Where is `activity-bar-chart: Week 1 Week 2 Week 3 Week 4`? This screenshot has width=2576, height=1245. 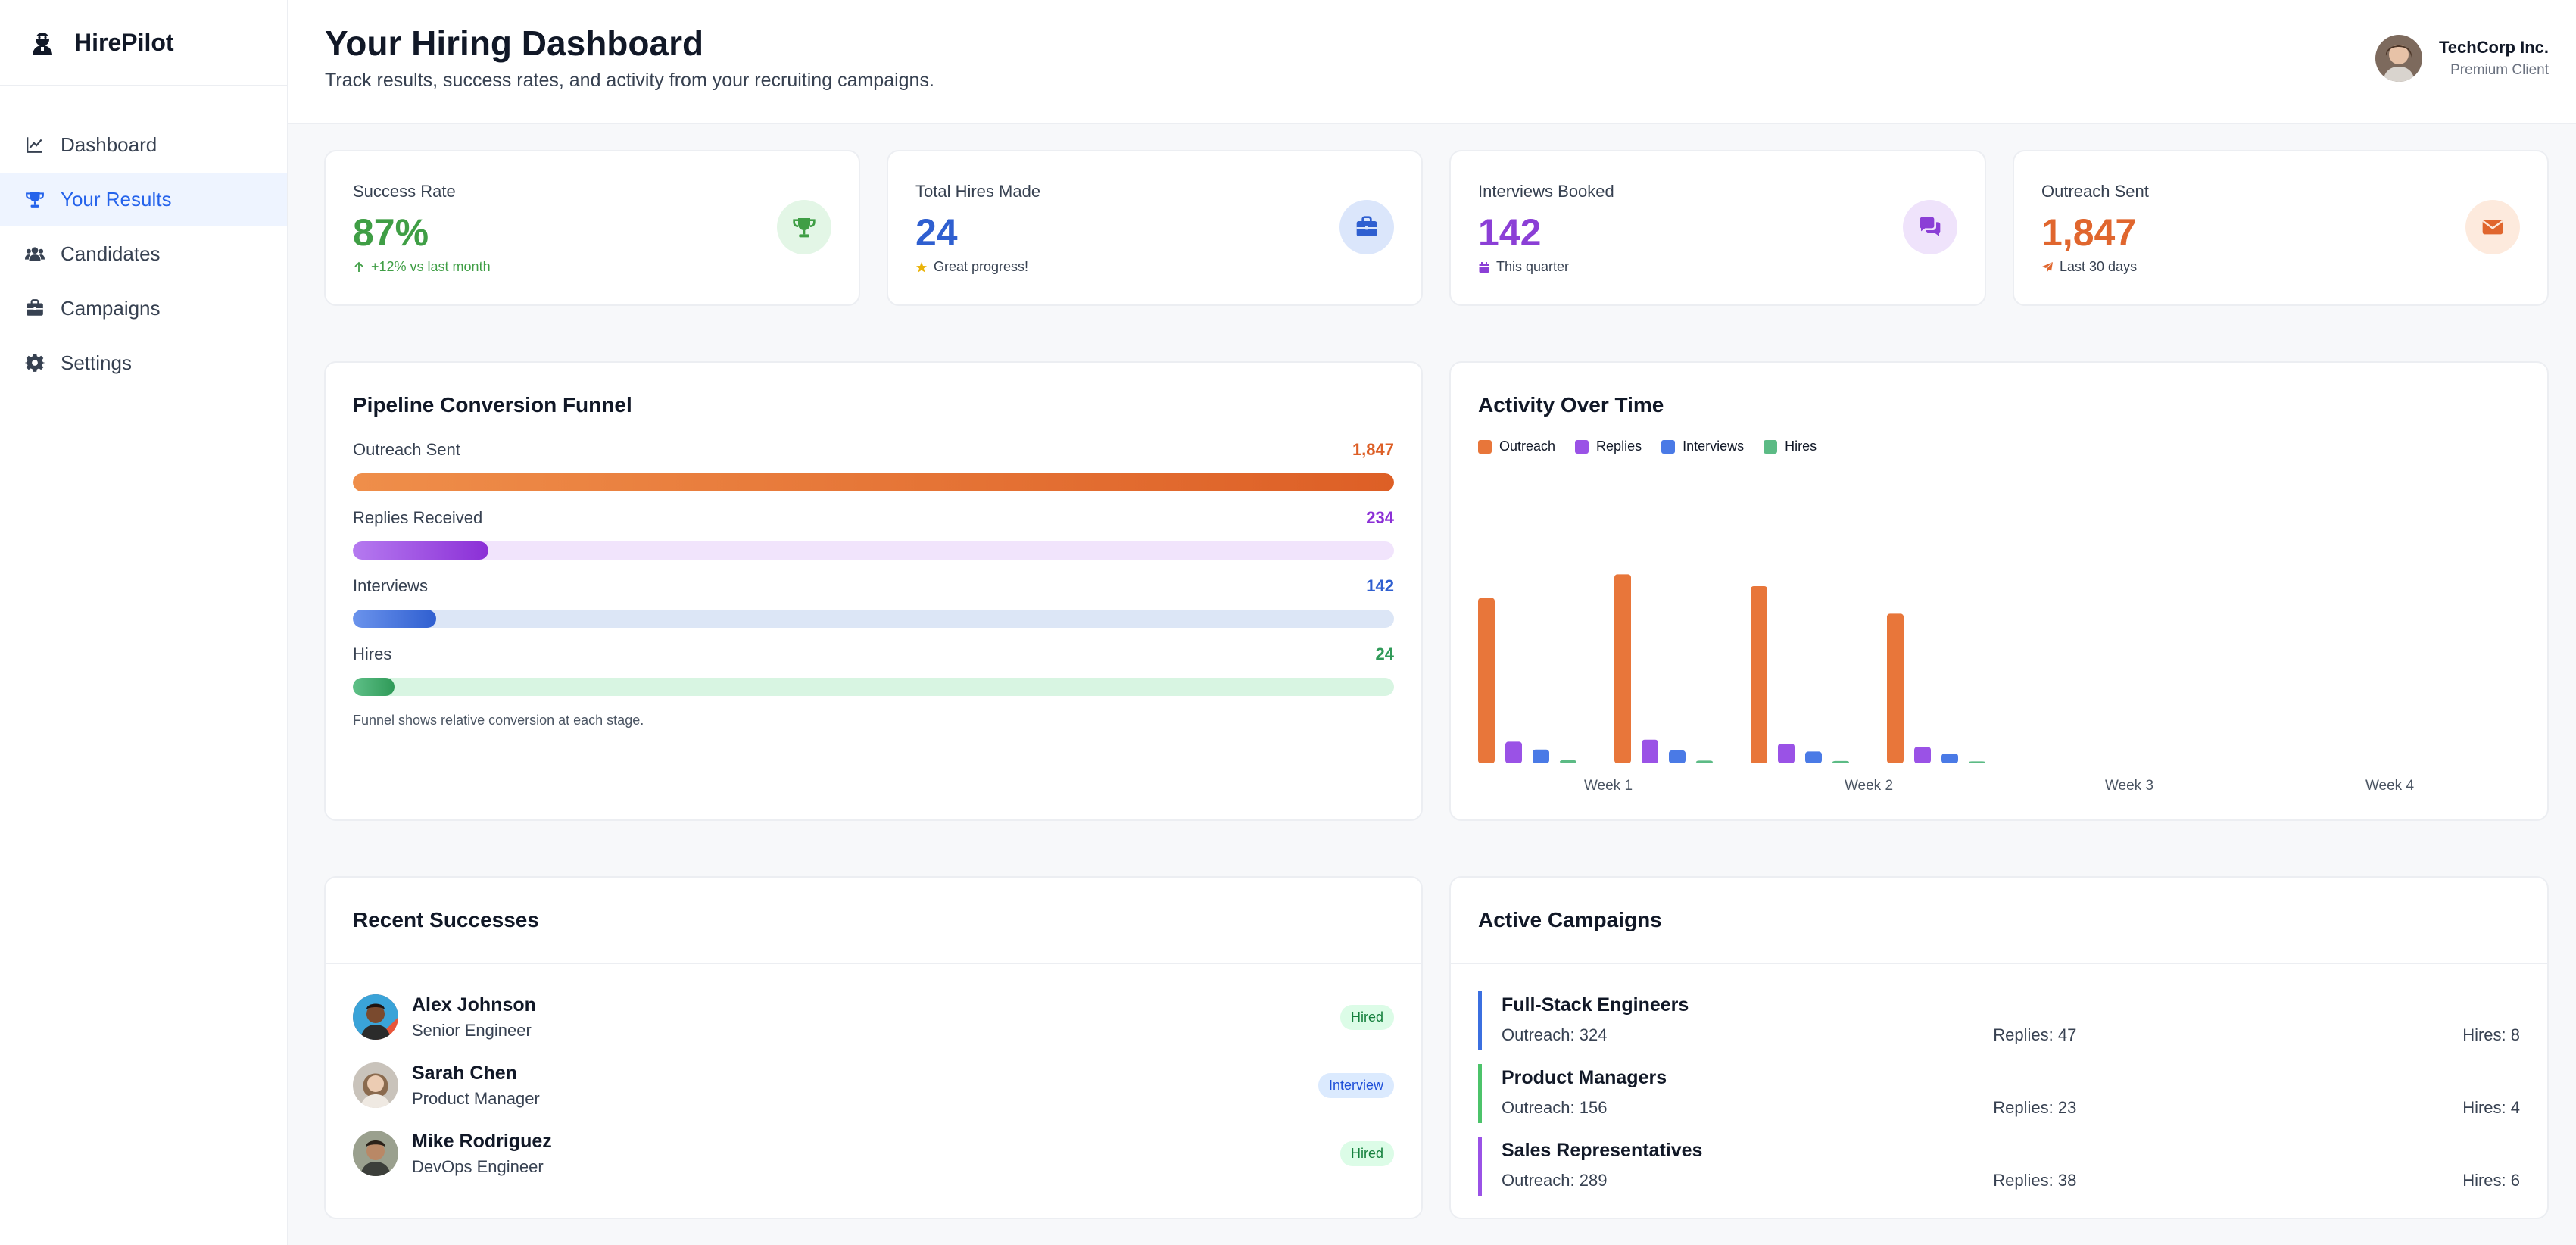
activity-bar-chart: Week 1 Week 2 Week 3 Week 4 is located at coordinates (1946, 684).